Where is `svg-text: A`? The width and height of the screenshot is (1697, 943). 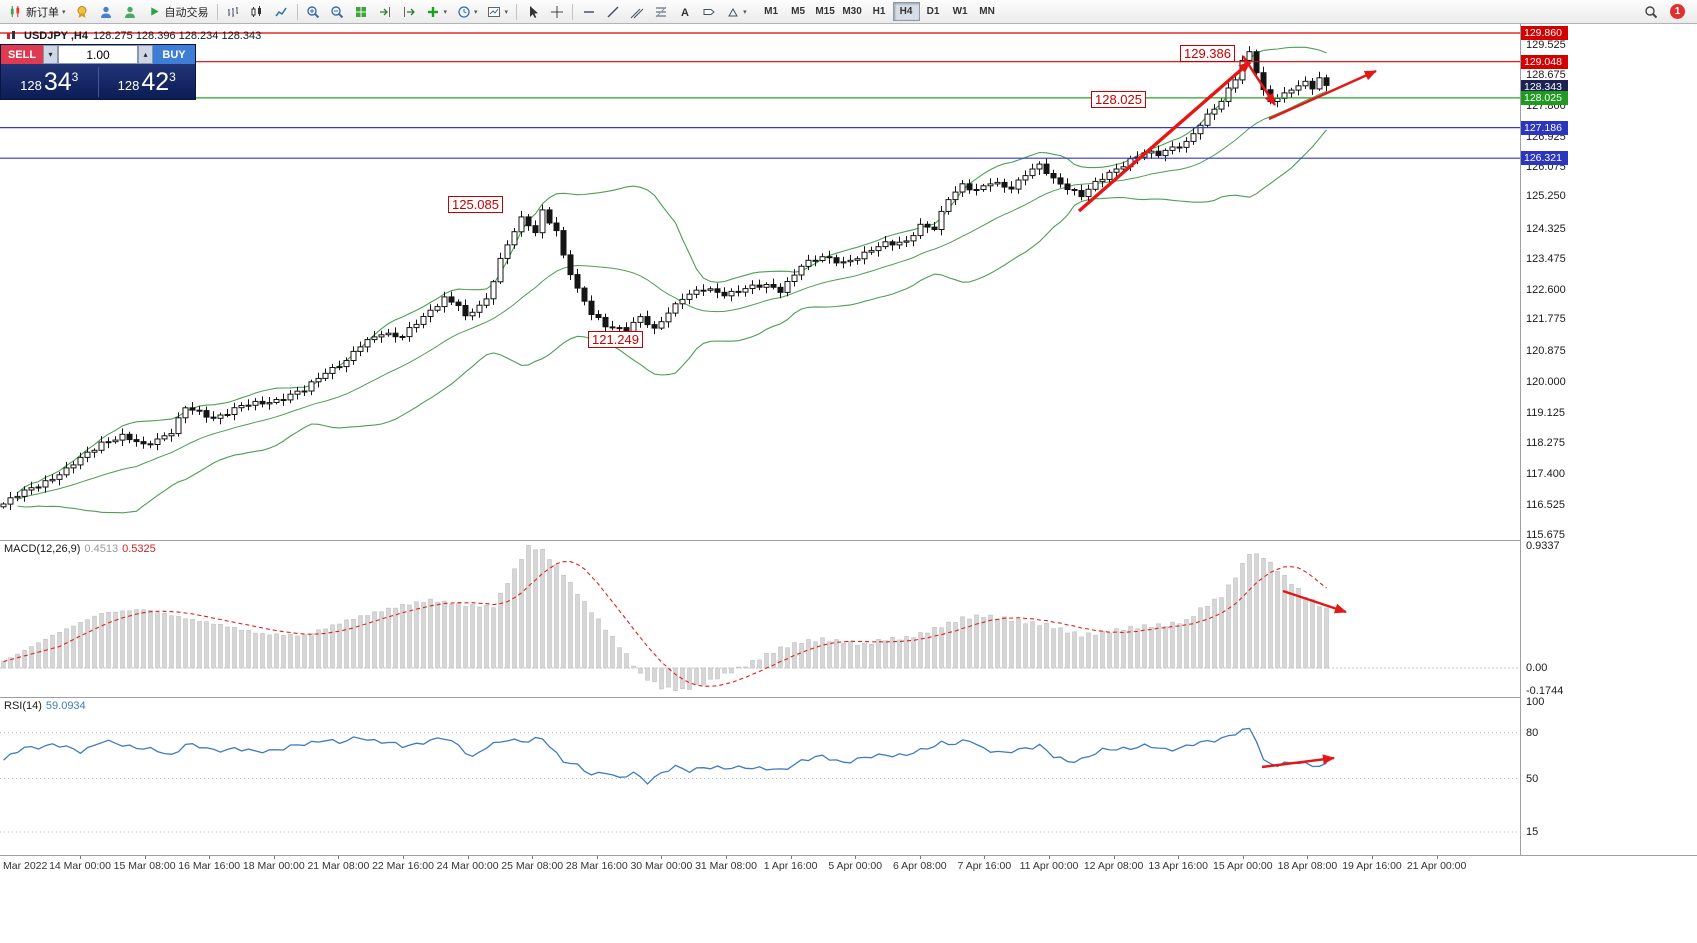
svg-text: A is located at coordinates (685, 13).